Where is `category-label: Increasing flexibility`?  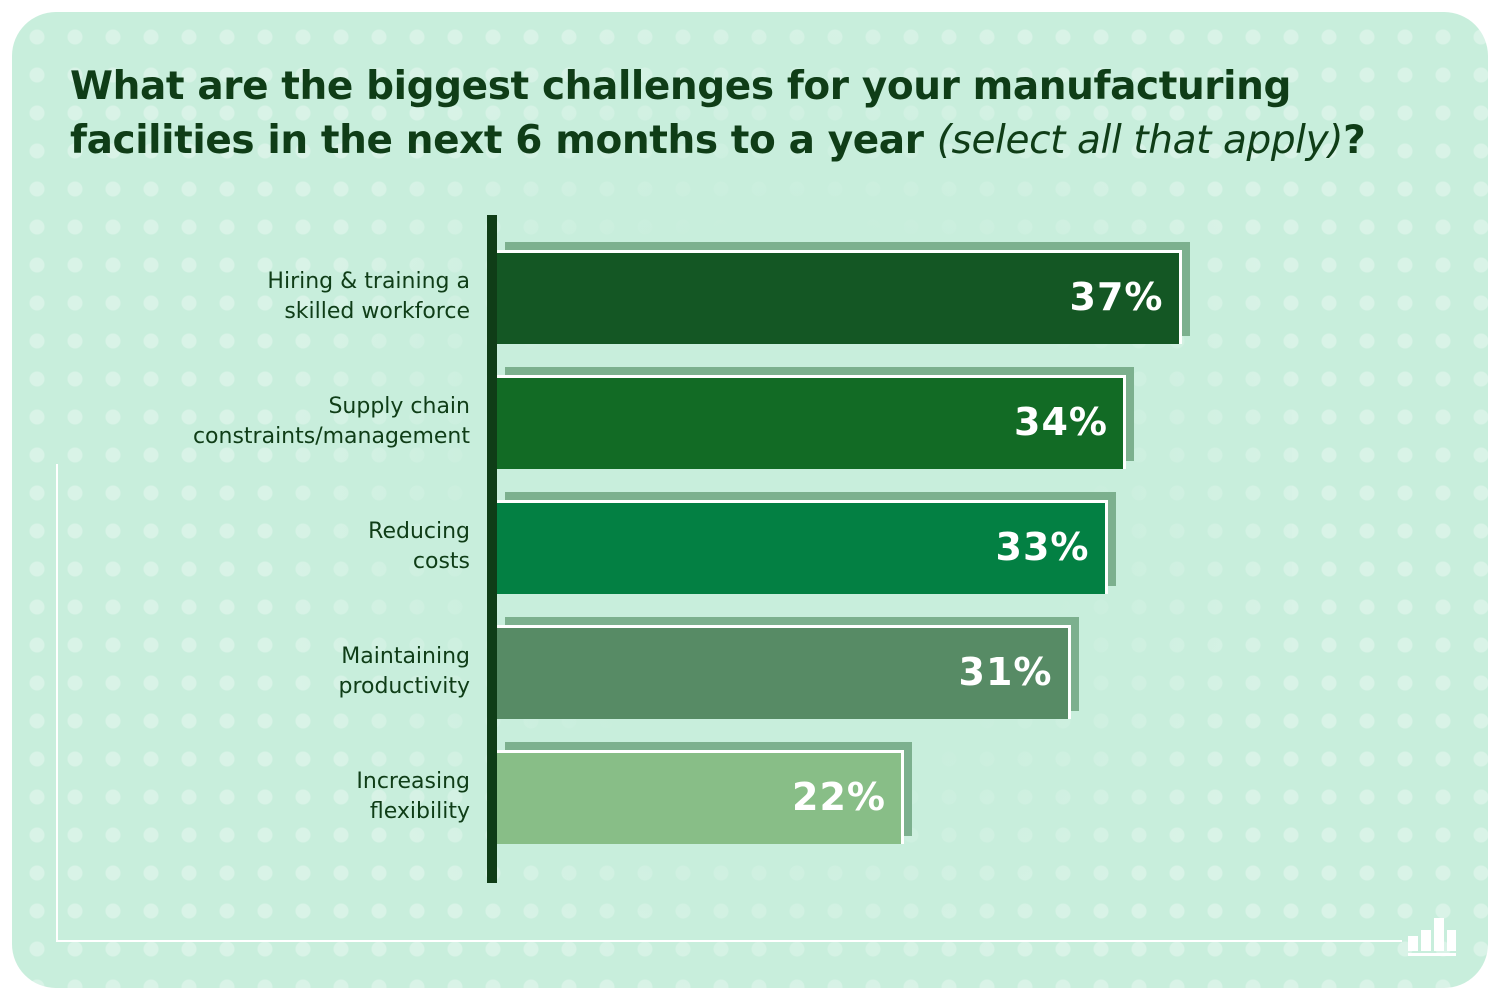 category-label: Increasing flexibility is located at coordinates (296, 797).